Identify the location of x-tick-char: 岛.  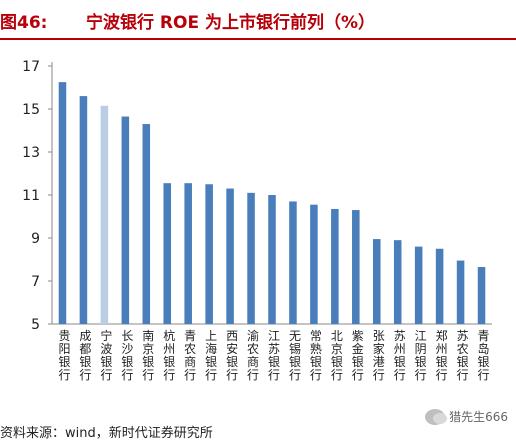
(484, 348).